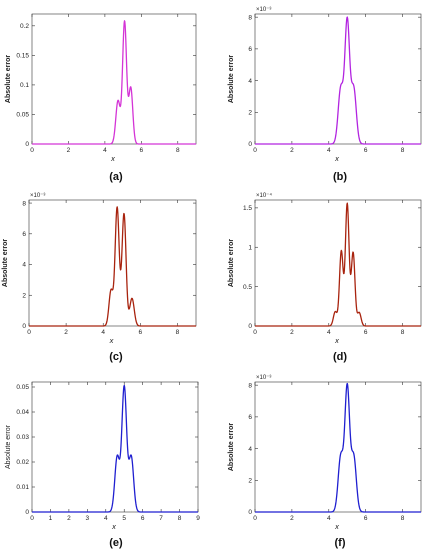 Image resolution: width=429 pixels, height=550 pixels. I want to click on y-tick-label: 0.1, so click(24, 85).